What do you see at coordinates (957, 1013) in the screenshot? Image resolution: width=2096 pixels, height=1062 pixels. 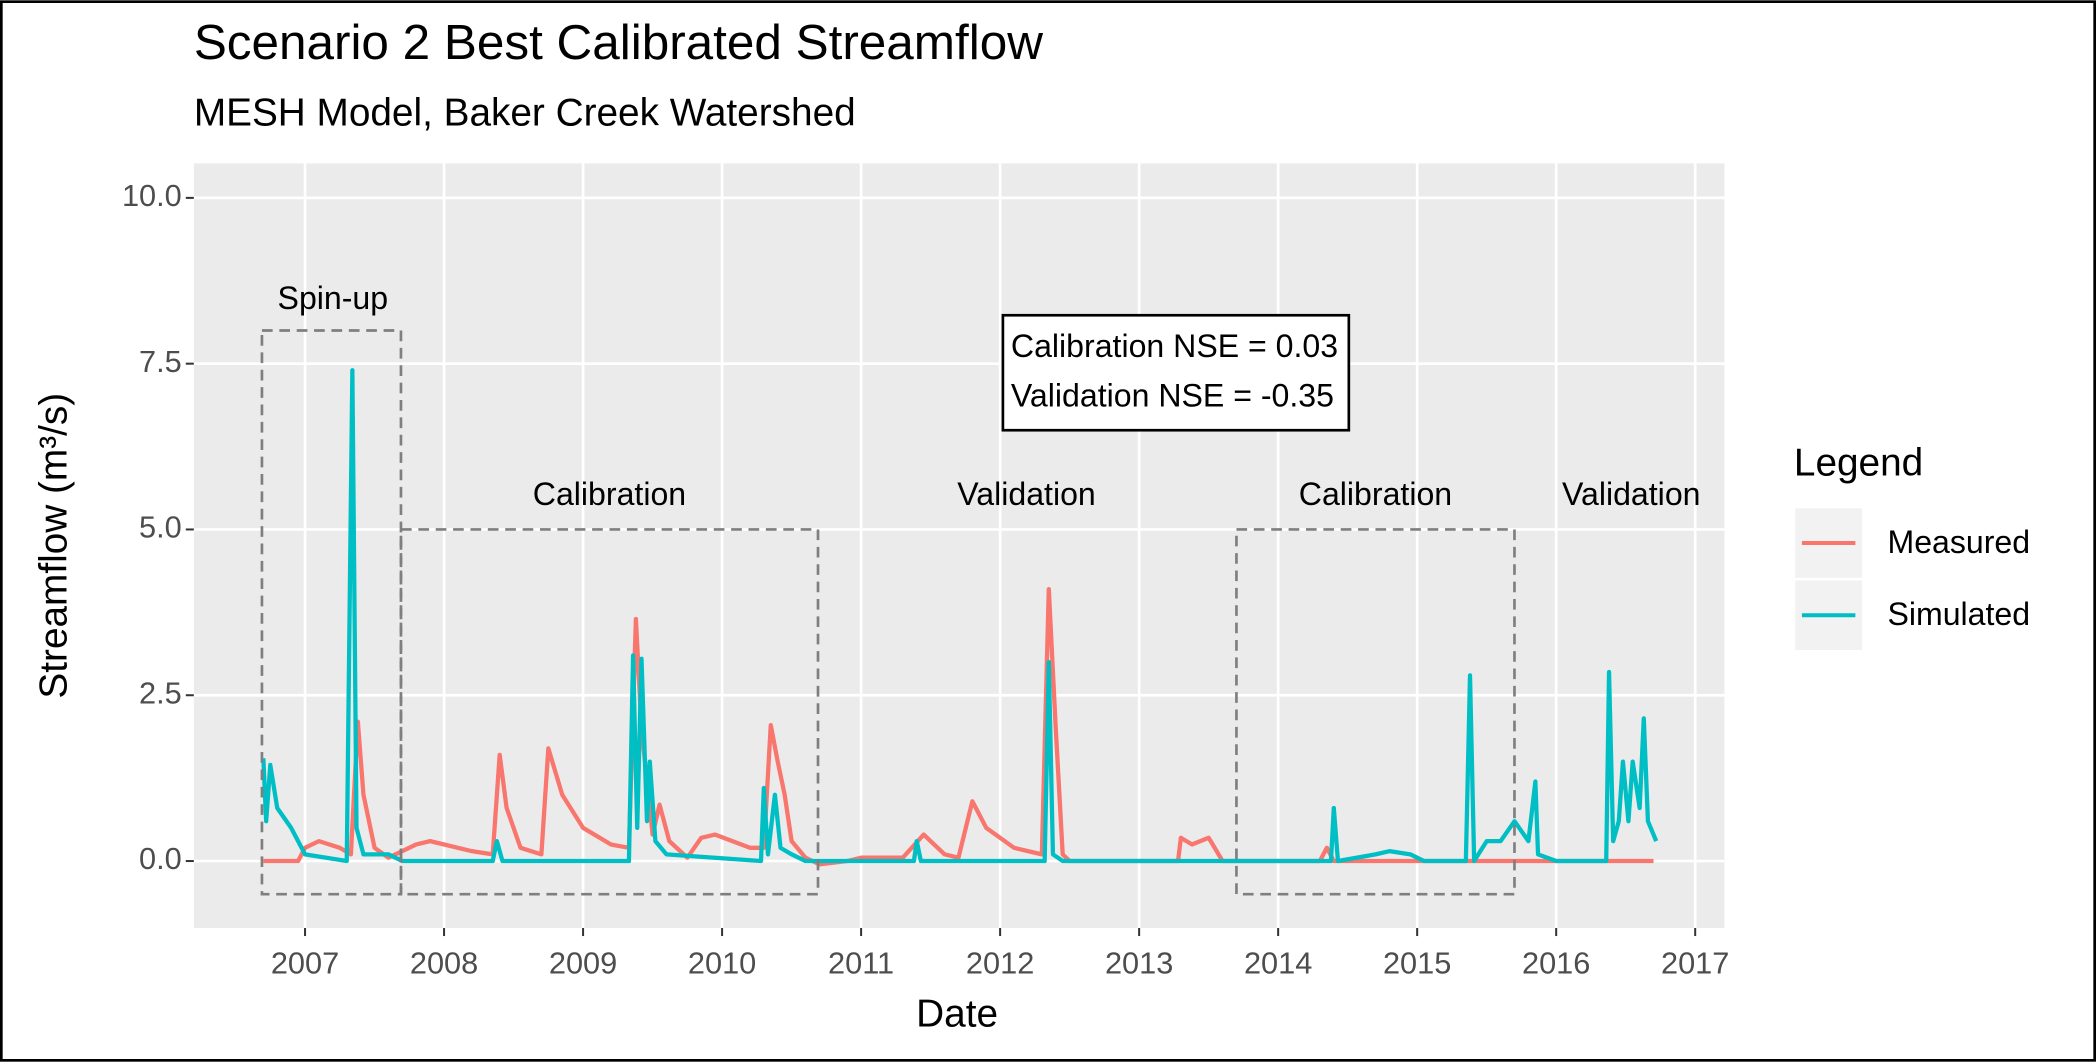 I see `x-axis-title: Date` at bounding box center [957, 1013].